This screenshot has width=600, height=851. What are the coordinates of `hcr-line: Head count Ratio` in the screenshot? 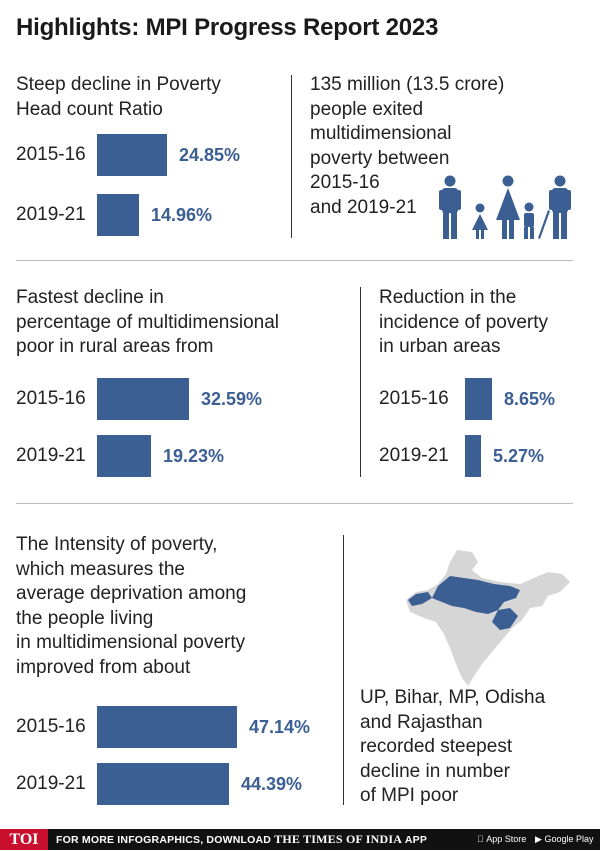 It's located at (89, 109).